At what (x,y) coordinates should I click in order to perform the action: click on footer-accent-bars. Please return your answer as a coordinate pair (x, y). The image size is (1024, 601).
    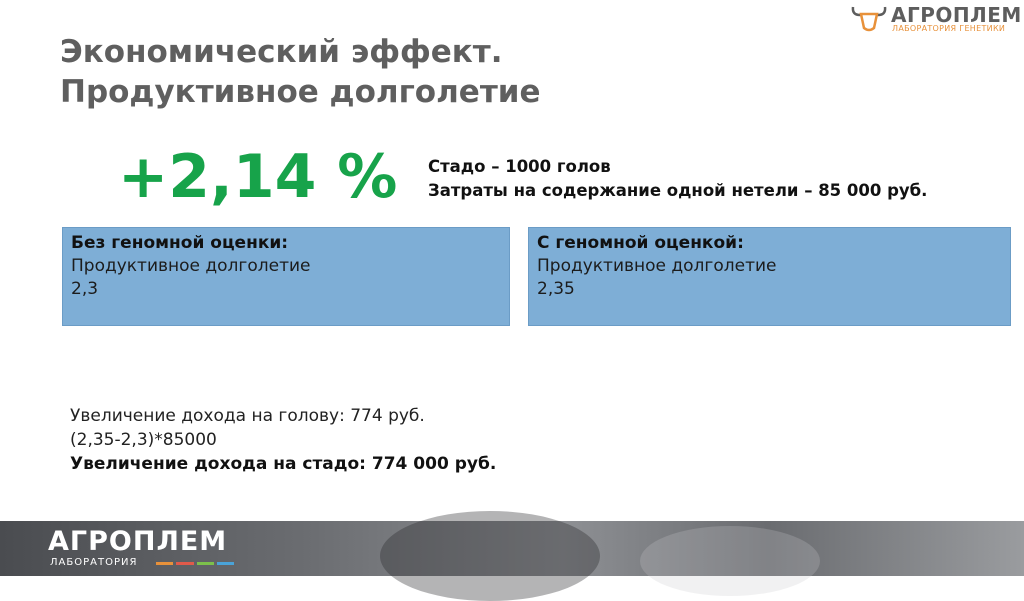
    Looking at the image, I should click on (195, 563).